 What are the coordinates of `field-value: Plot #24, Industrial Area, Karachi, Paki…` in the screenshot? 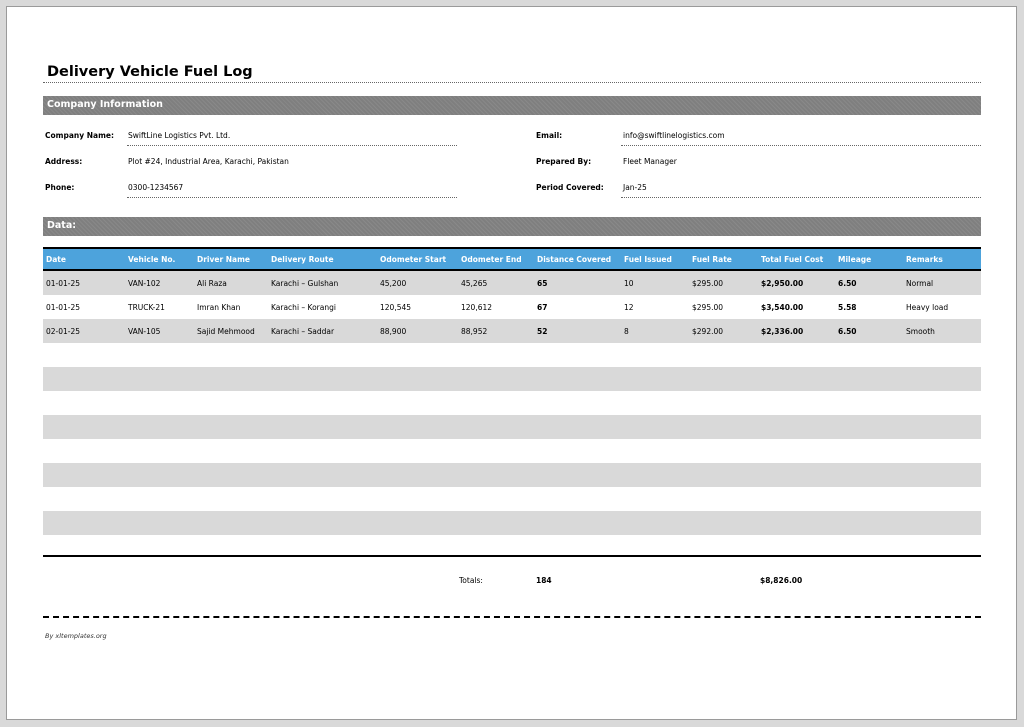 It's located at (208, 161).